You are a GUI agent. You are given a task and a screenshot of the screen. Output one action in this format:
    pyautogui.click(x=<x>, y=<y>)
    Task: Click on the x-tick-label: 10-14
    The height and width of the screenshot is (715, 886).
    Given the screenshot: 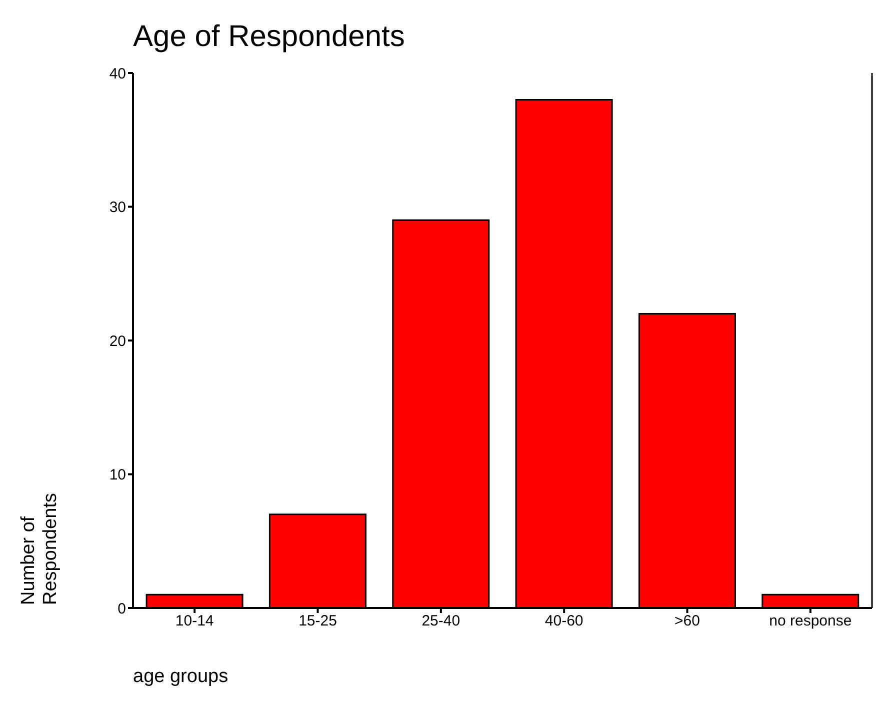 What is the action you would take?
    pyautogui.click(x=194, y=621)
    